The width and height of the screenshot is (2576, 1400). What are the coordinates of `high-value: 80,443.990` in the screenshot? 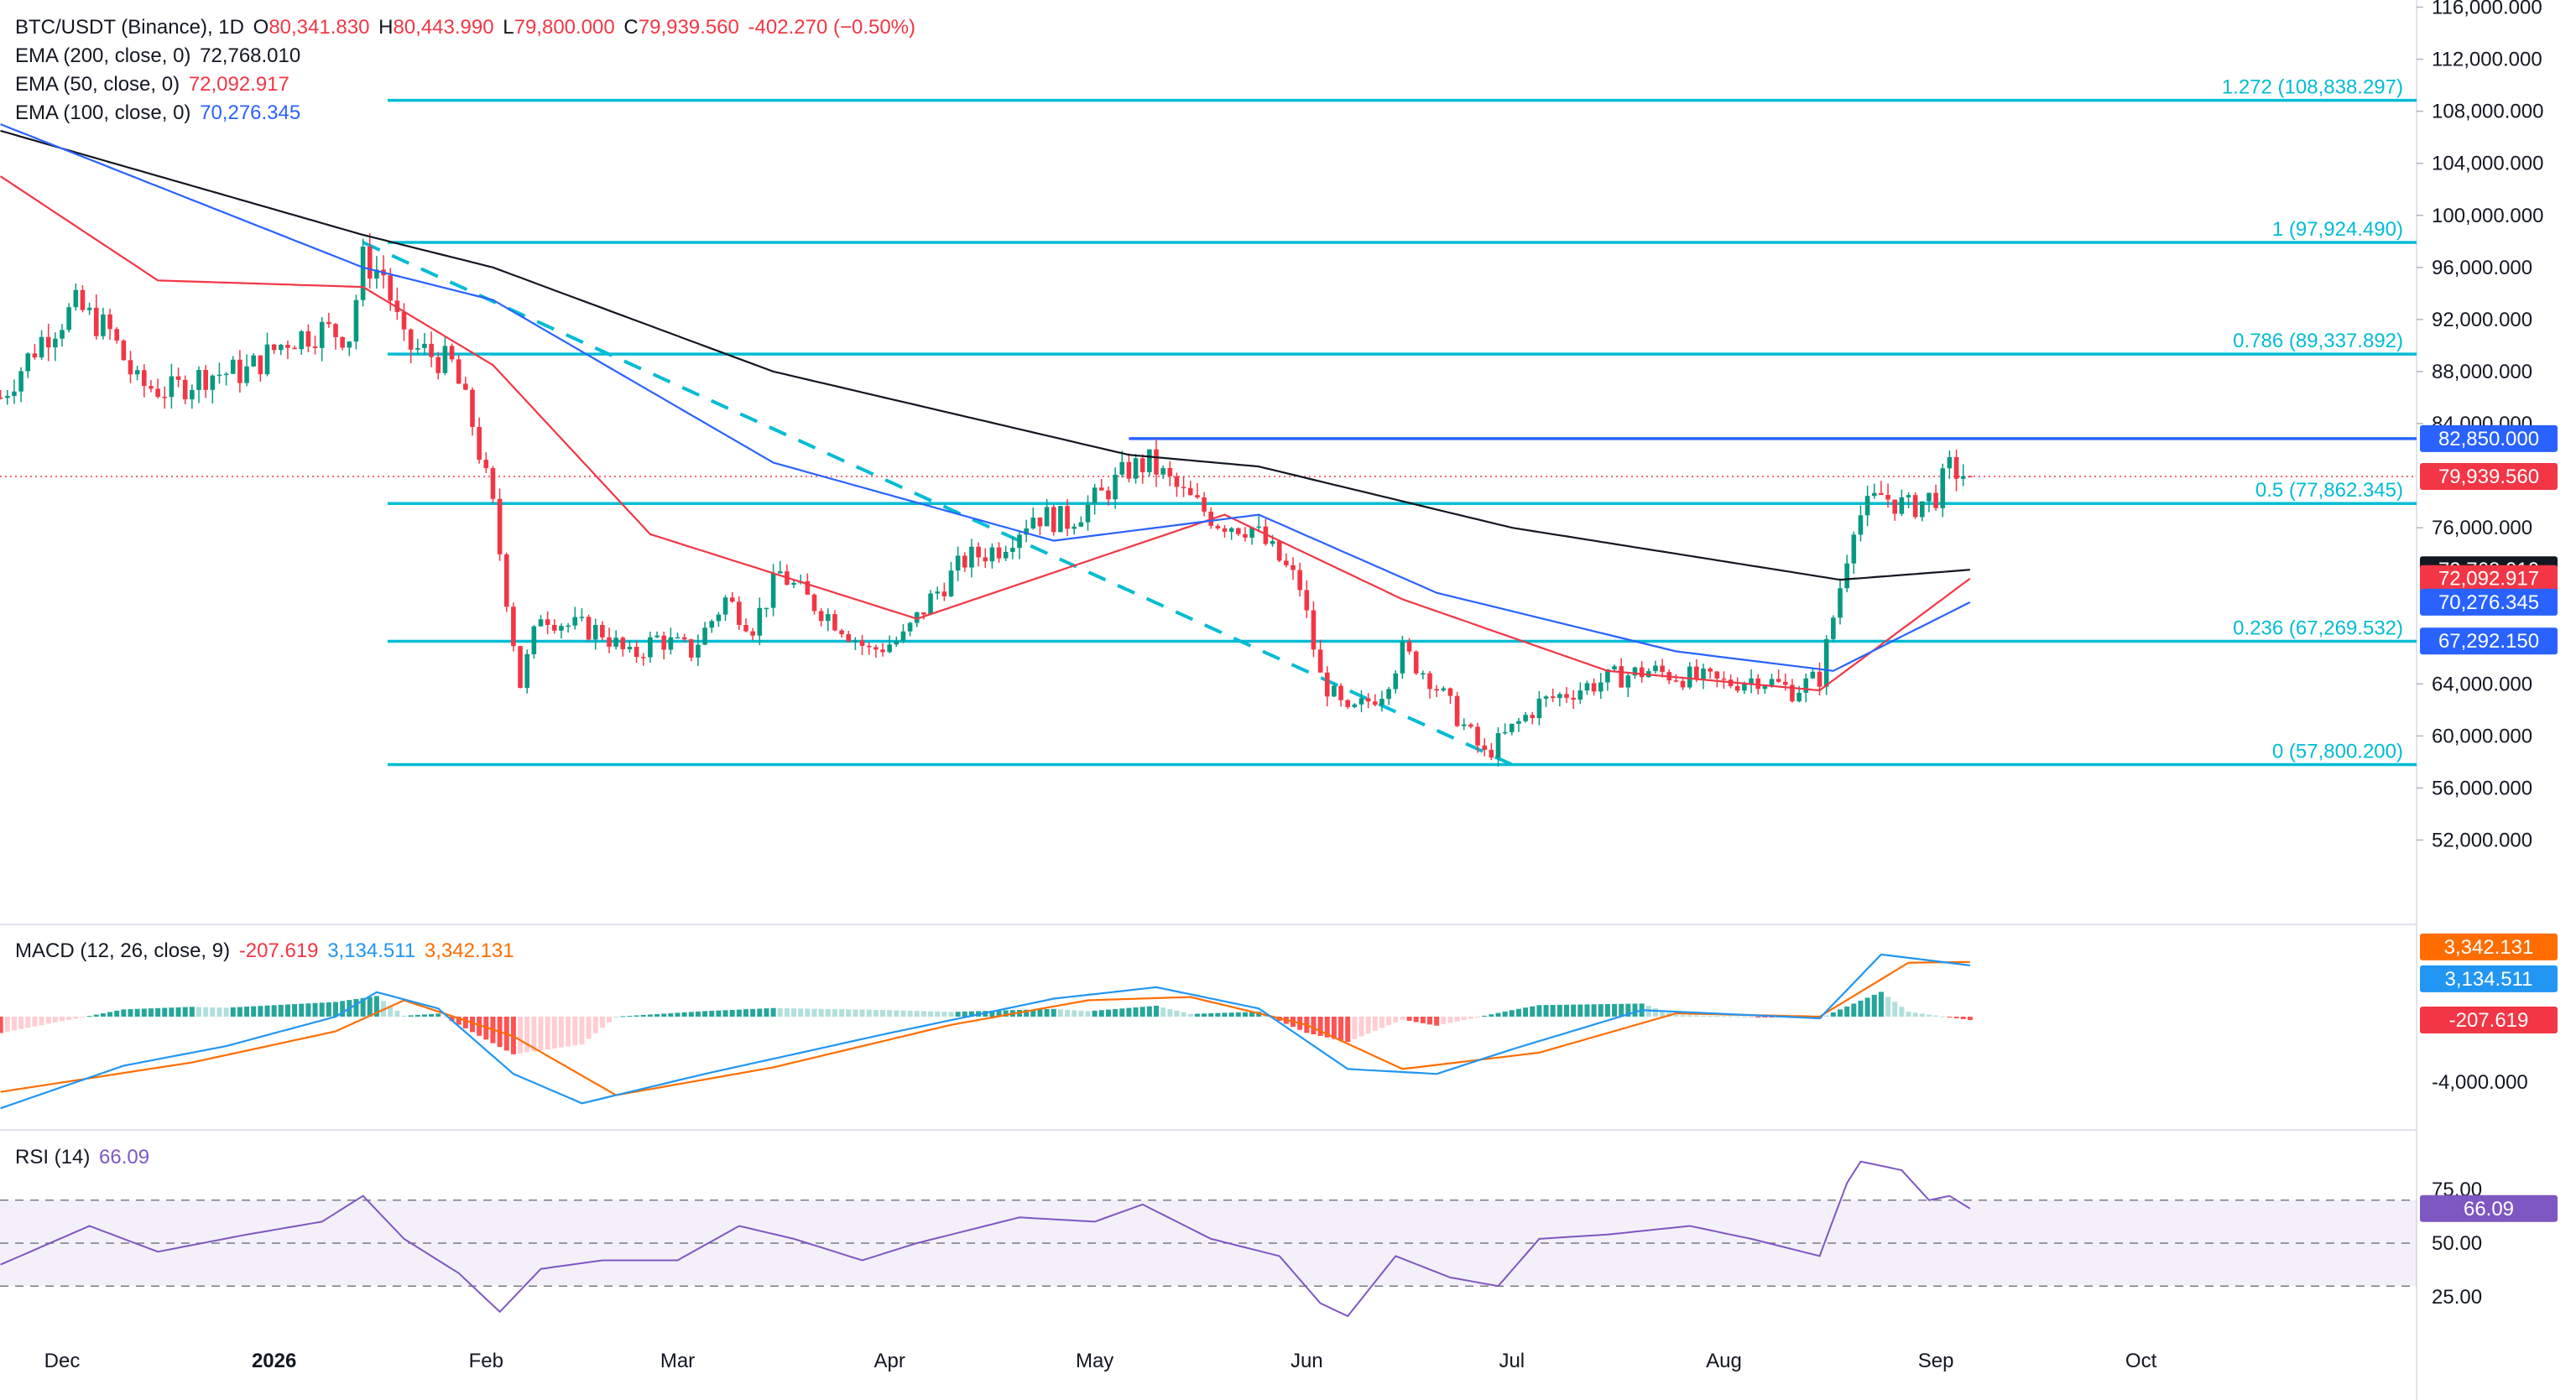 It's located at (443, 28).